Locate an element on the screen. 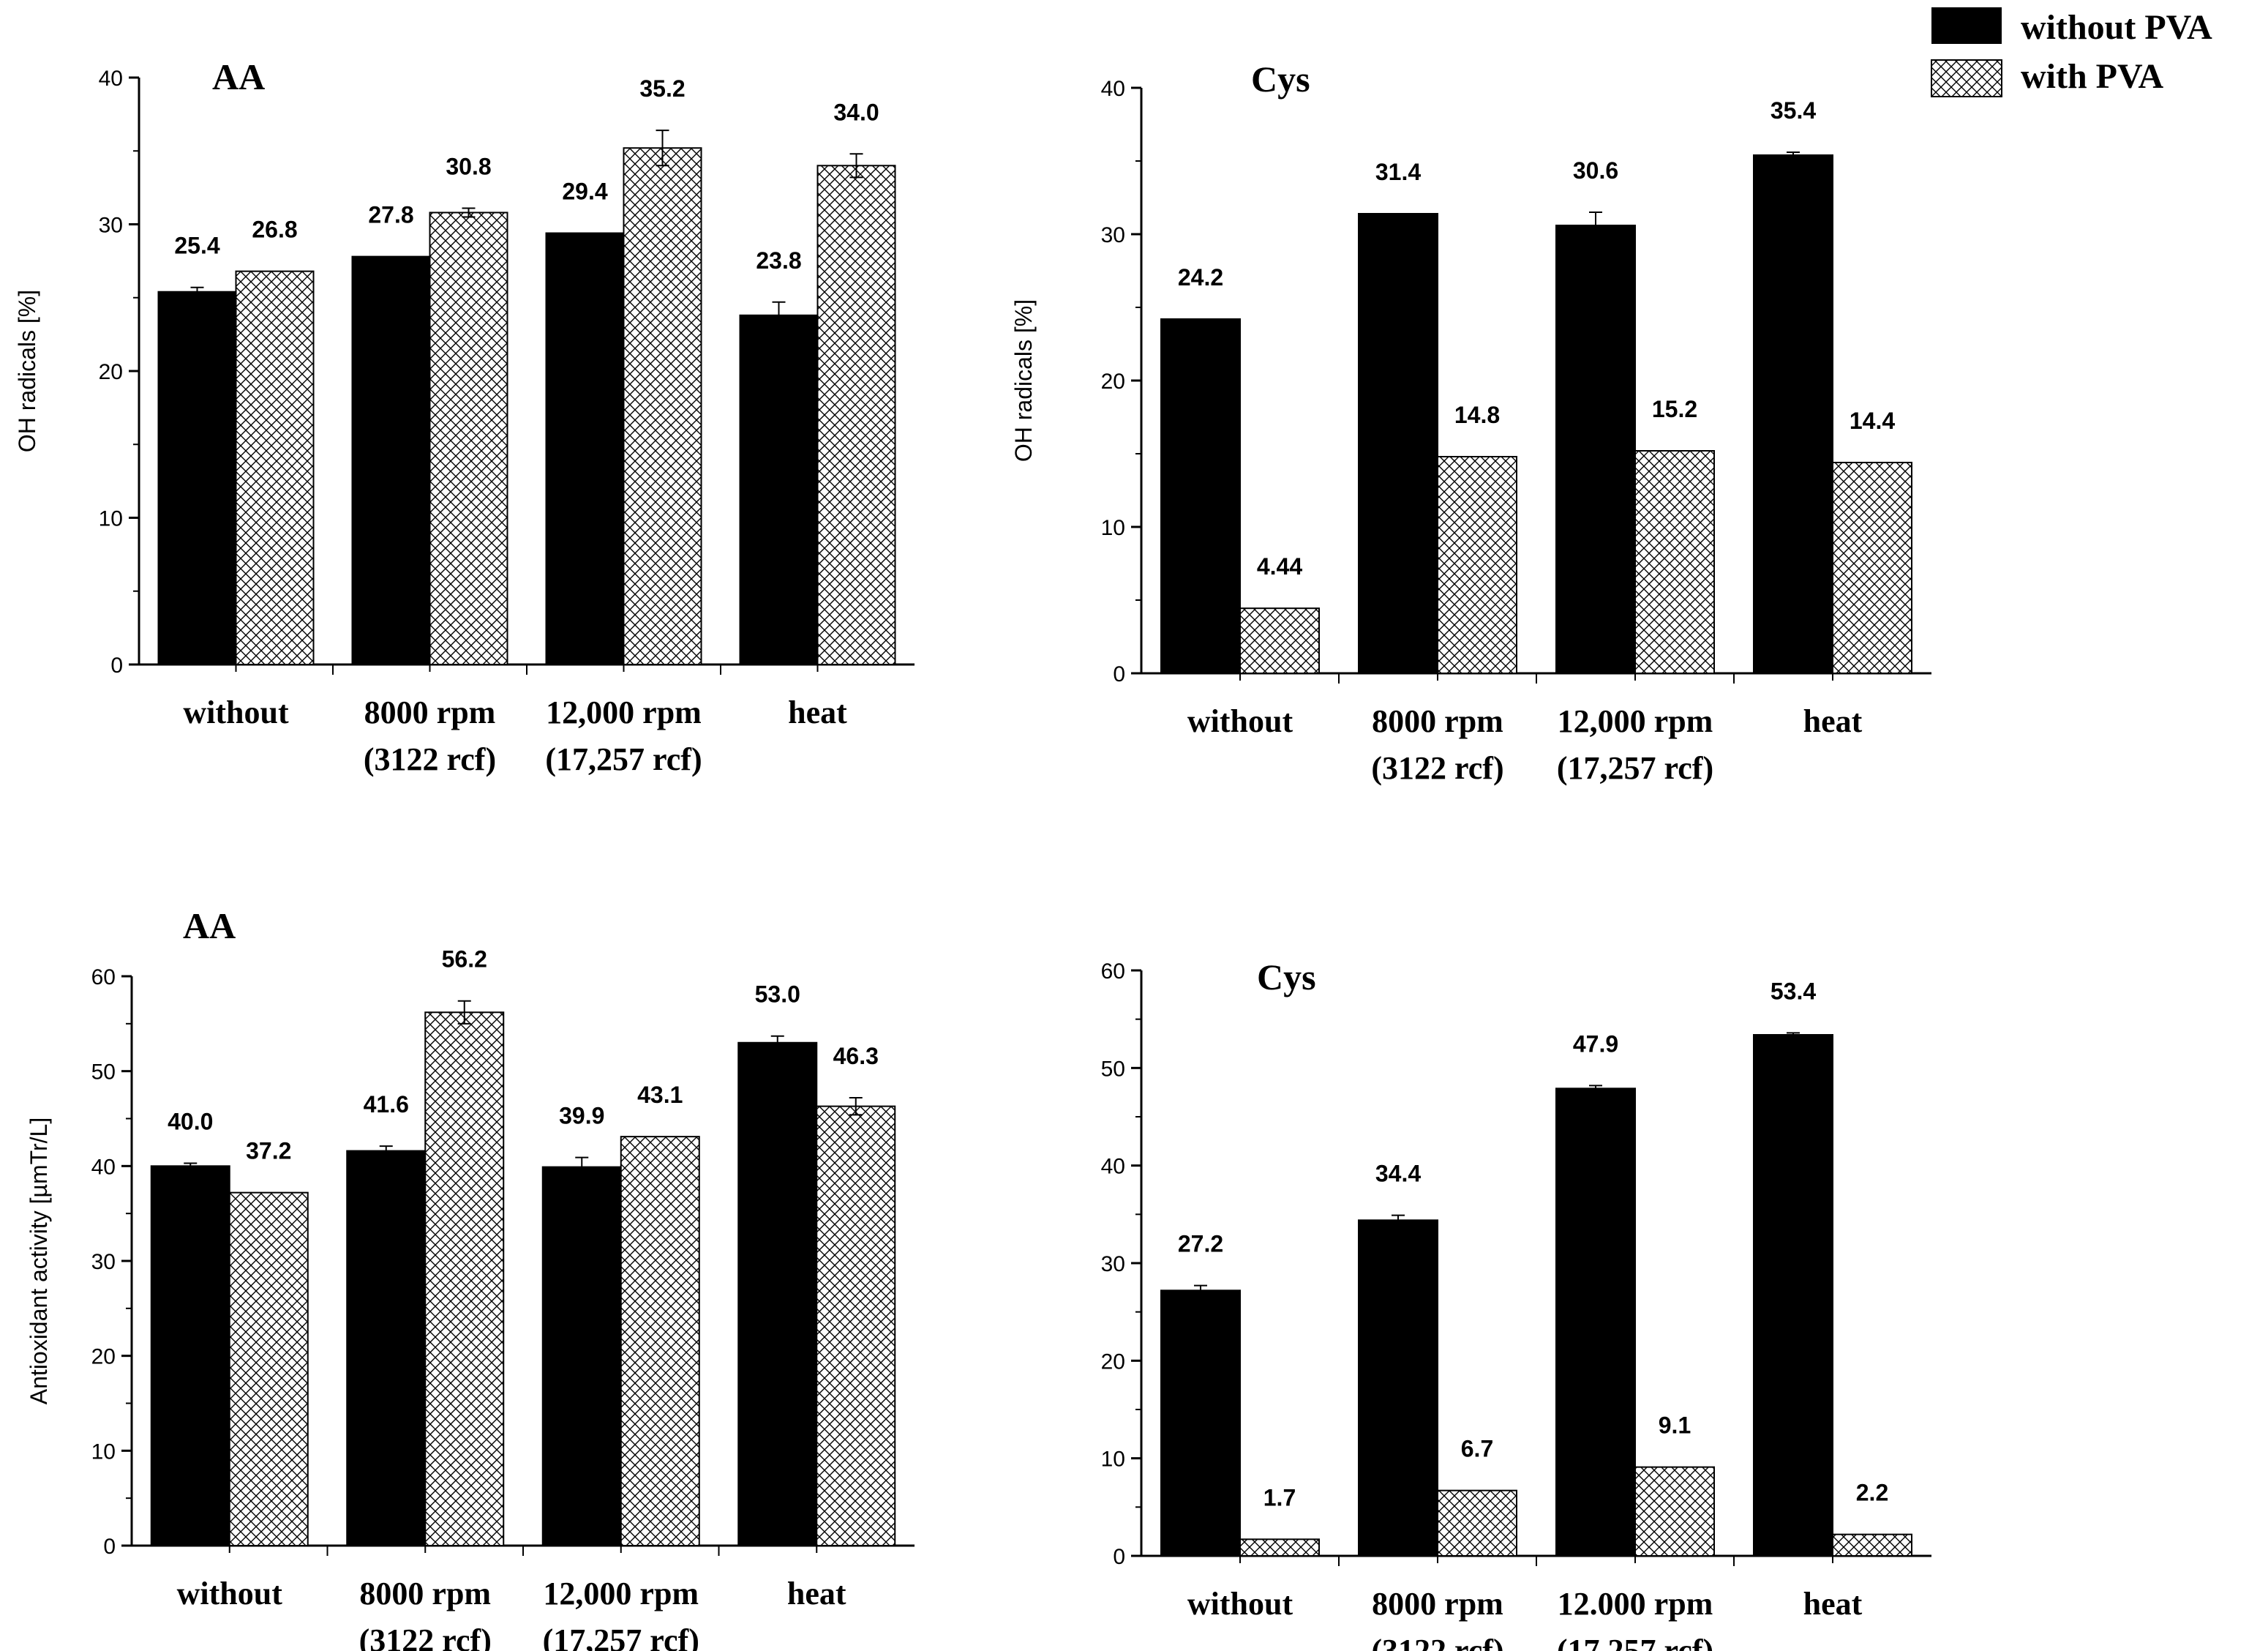  data-label: 35.2 is located at coordinates (662, 88).